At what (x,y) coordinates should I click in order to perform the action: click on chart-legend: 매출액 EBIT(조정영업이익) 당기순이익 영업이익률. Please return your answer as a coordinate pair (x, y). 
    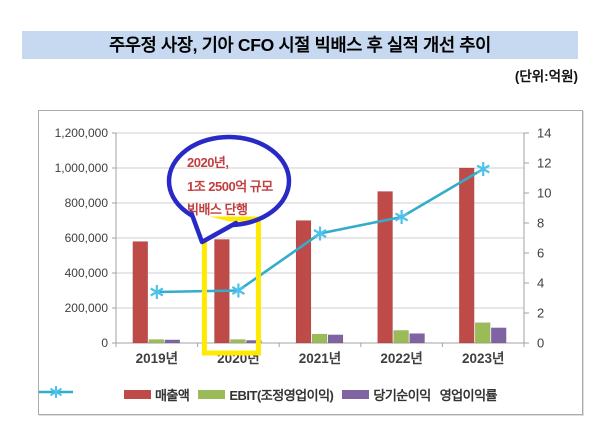
    Looking at the image, I should click on (310, 394).